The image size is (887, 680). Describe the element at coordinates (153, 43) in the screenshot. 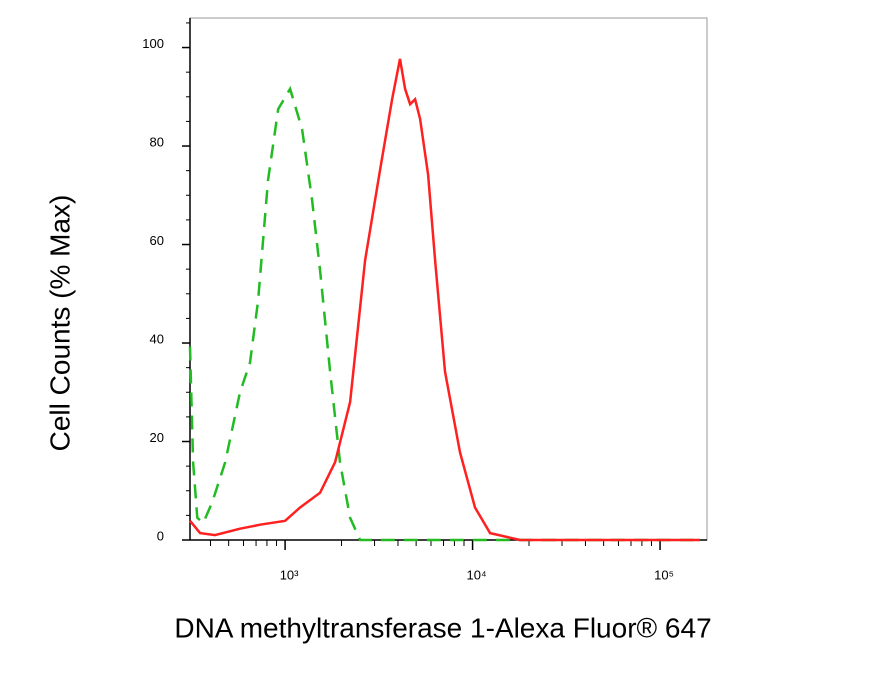

I see `y-tick-label: 100` at that location.